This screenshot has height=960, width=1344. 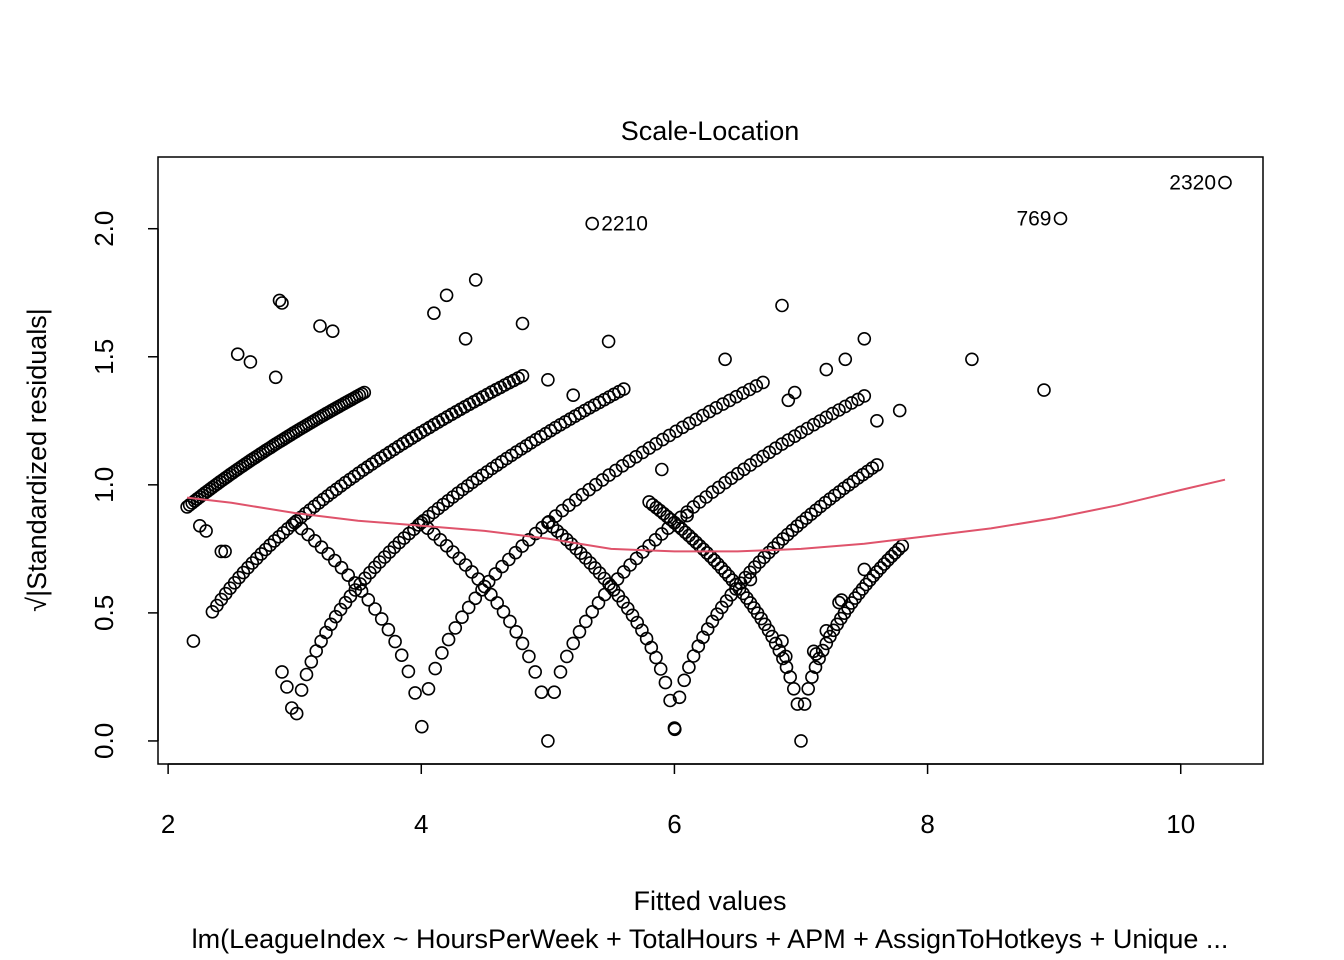 What do you see at coordinates (124, 485) in the screenshot?
I see `y-axis: 0.0 0.5 1.0 1.5 2.0` at bounding box center [124, 485].